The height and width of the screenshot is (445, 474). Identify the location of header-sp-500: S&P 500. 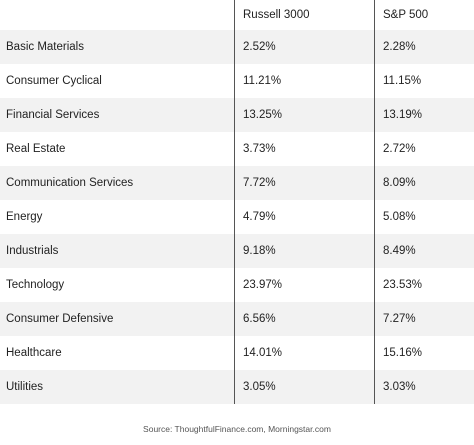
(424, 15).